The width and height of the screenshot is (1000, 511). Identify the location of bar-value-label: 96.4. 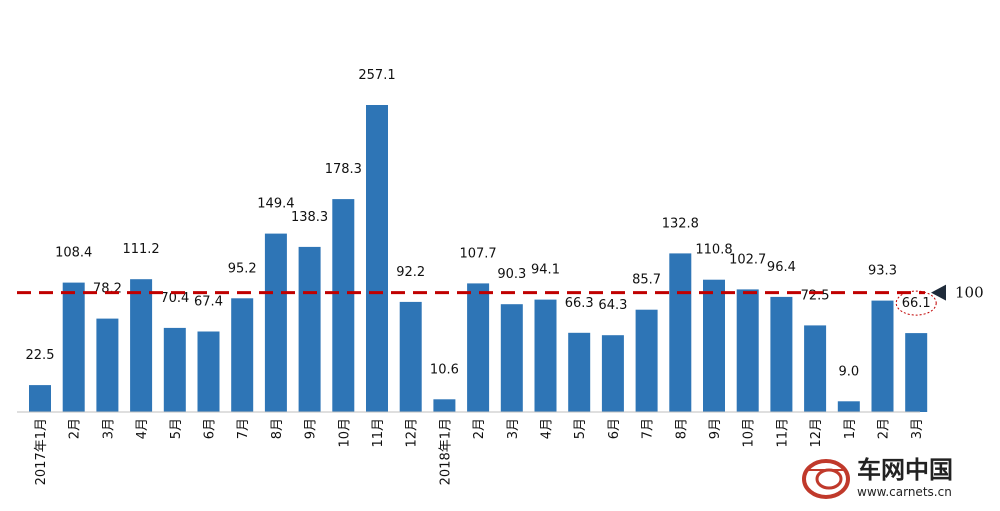
(781, 267).